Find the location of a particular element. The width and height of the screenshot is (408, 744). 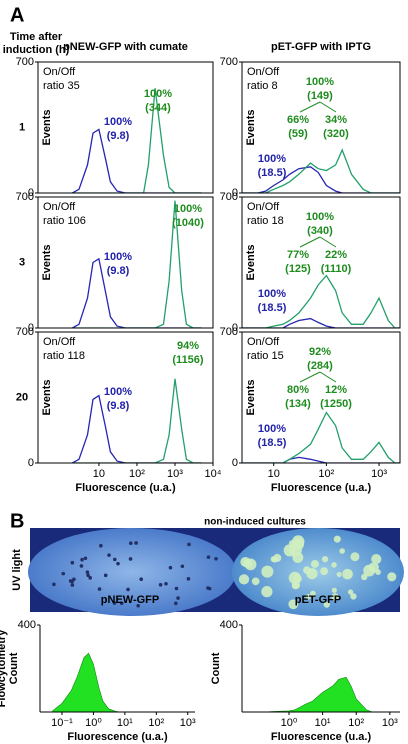

annotation: 34% is located at coordinates (336, 120).